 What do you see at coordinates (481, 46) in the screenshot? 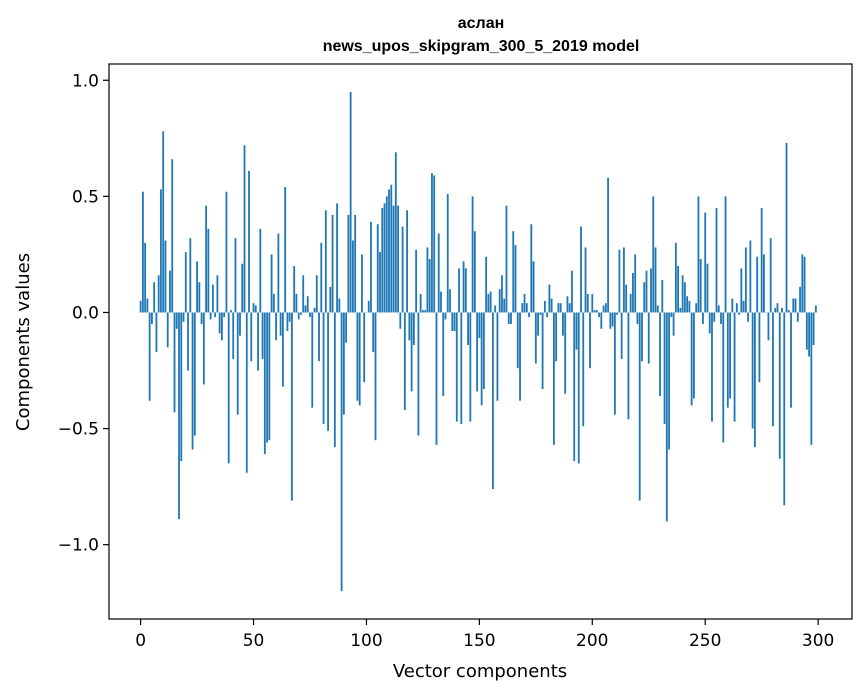
I see `chart-title-line-2: news_upos_skipgram_300_5_2019 model` at bounding box center [481, 46].